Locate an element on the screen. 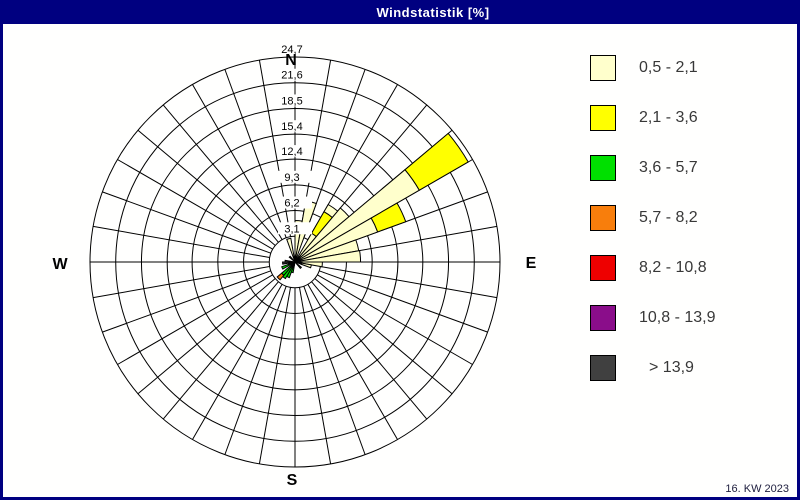 Image resolution: width=800 pixels, height=502 pixels. legend-label-class6: 10,8 - 13,9 is located at coordinates (677, 317).